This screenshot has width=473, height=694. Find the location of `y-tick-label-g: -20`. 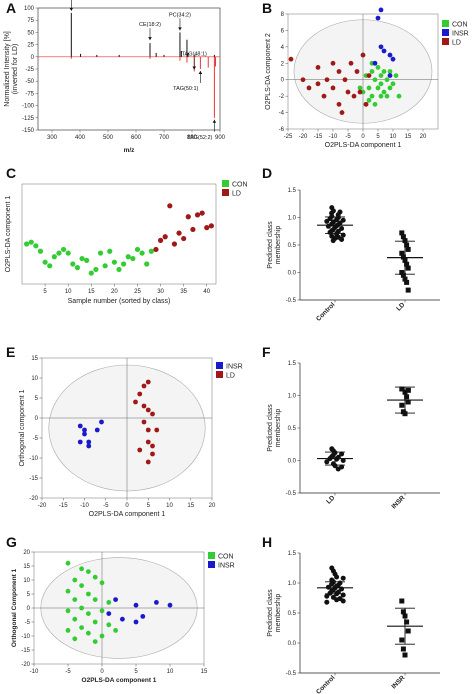

y-tick-label-g: -20 is located at coordinates (25, 665).